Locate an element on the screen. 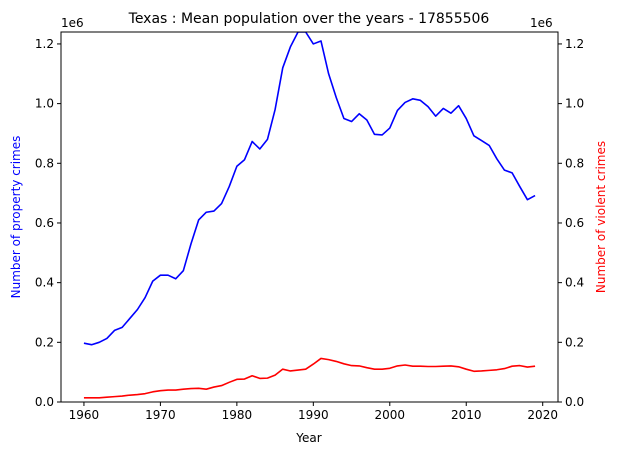 The width and height of the screenshot is (618, 455). left-y-tick-label: 0.8 is located at coordinates (44, 163).